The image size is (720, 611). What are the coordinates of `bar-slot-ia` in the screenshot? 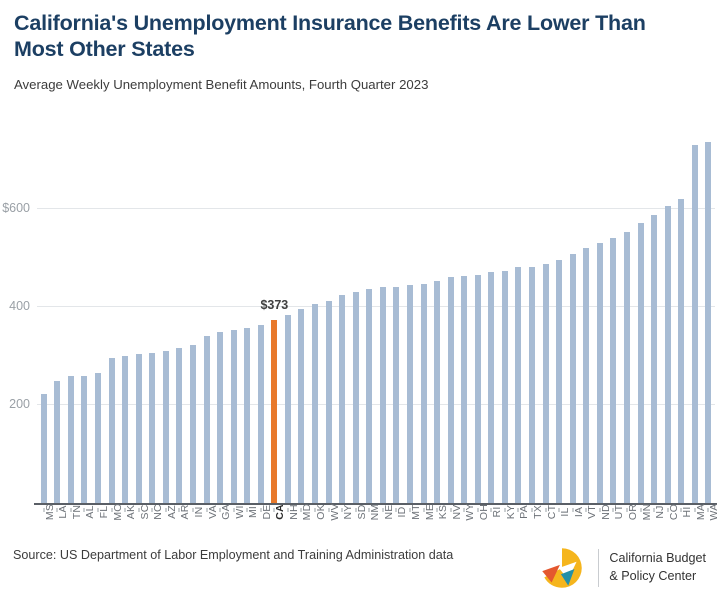 It's located at (573, 316).